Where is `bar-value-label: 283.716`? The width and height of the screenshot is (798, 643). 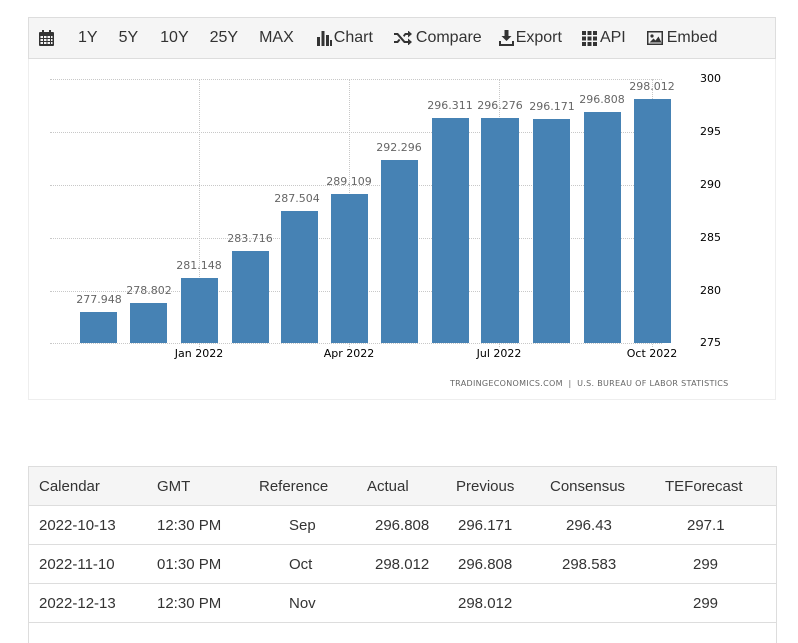 bar-value-label: 283.716 is located at coordinates (250, 238).